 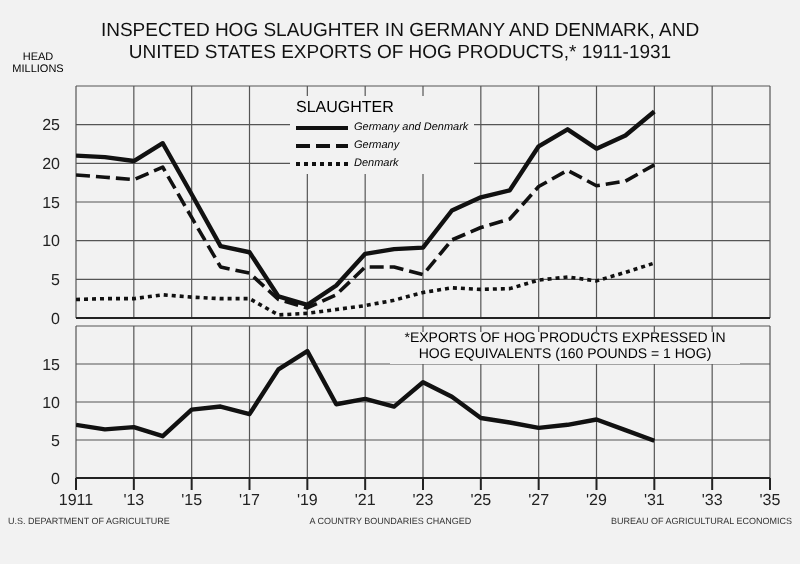 What do you see at coordinates (134, 500) in the screenshot?
I see `x-tick-label: '13` at bounding box center [134, 500].